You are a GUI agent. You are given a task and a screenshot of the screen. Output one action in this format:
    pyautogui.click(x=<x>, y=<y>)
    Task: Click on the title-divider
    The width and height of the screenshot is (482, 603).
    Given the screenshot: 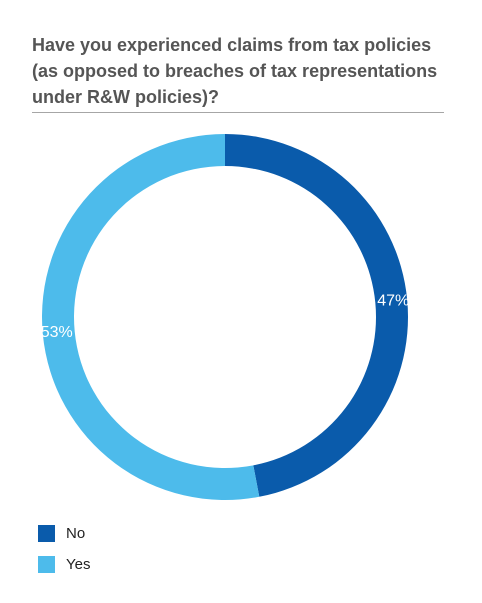 What is the action you would take?
    pyautogui.click(x=238, y=112)
    